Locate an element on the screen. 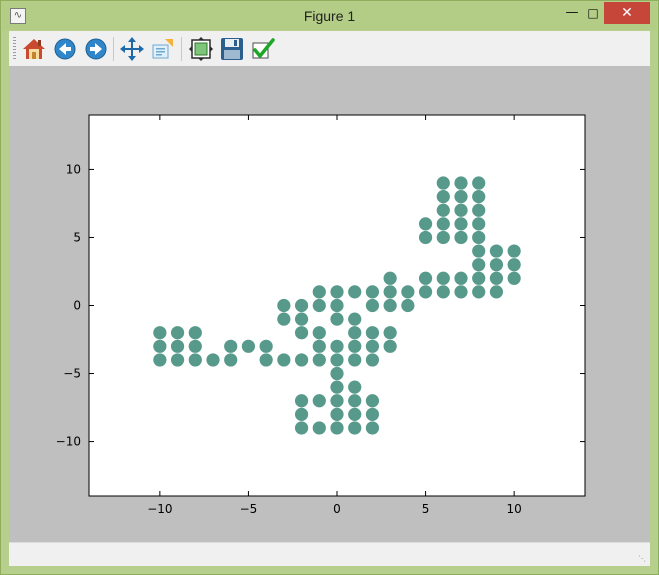 This screenshot has width=659, height=575. save-button is located at coordinates (232, 49).